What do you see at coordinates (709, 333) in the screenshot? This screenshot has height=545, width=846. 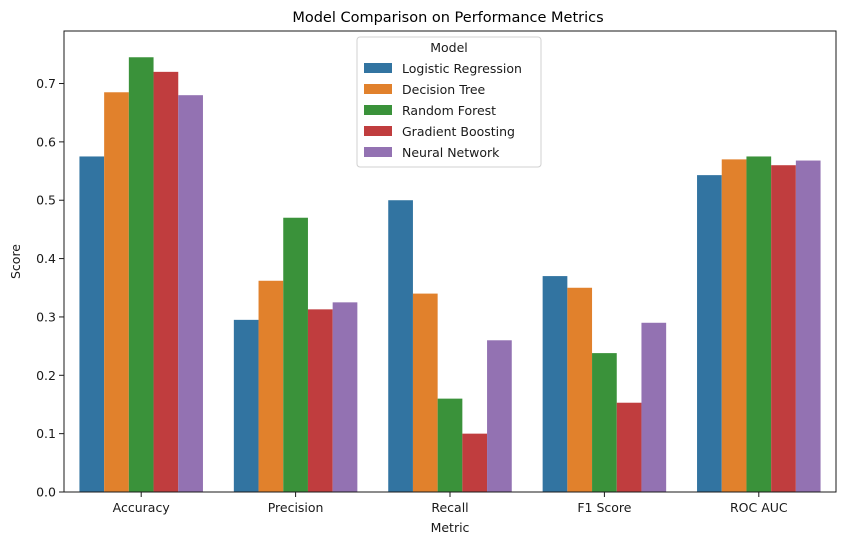 I see `bar-logistic-regression-roc-auc` at bounding box center [709, 333].